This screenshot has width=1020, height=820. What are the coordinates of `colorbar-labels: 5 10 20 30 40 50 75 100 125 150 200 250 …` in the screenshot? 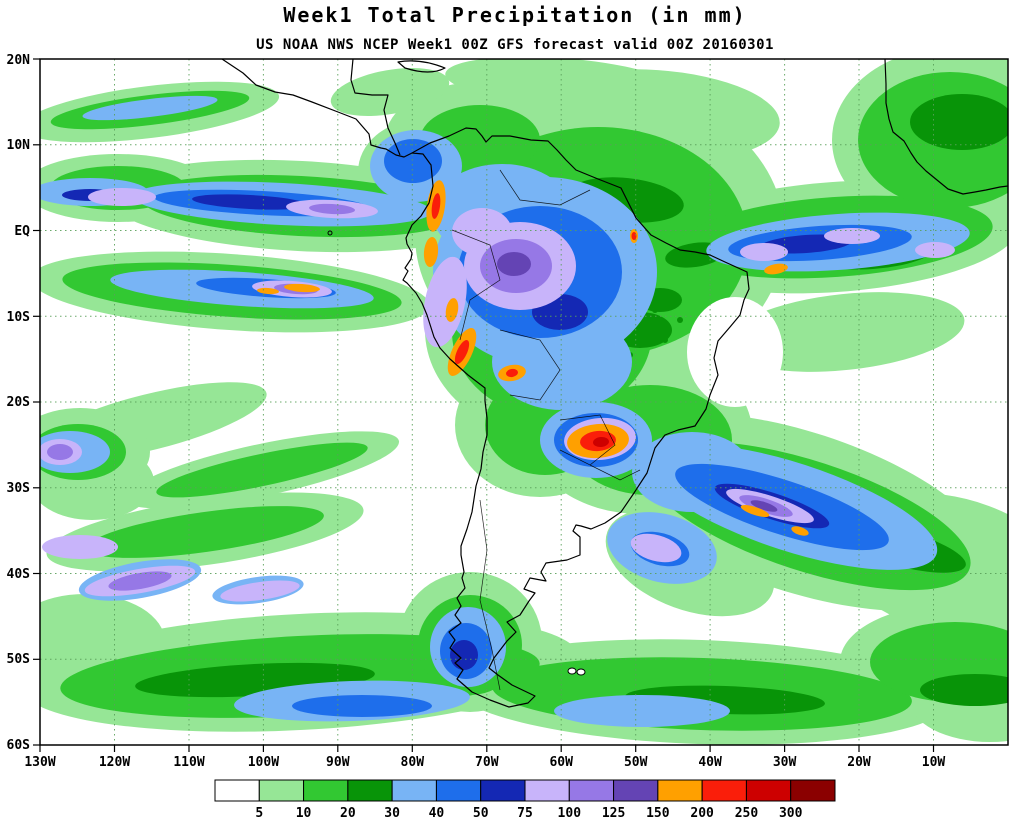 It's located at (528, 813).